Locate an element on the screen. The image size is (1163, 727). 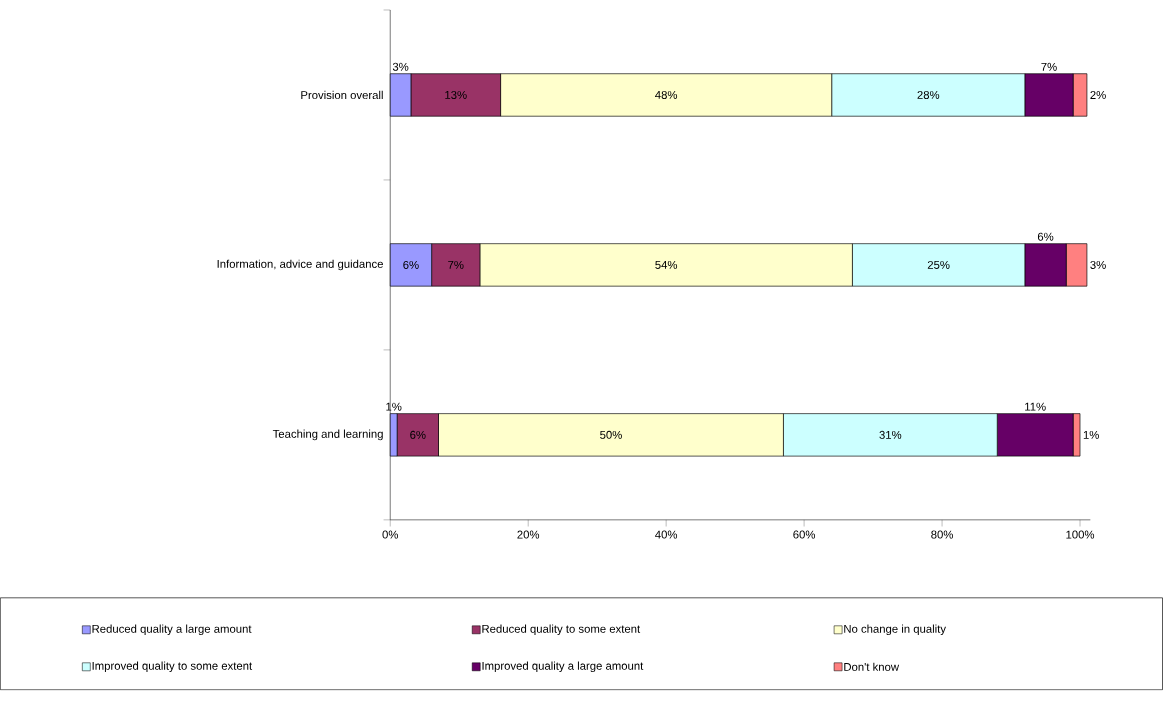
x-tick-label: 60% is located at coordinates (804, 534).